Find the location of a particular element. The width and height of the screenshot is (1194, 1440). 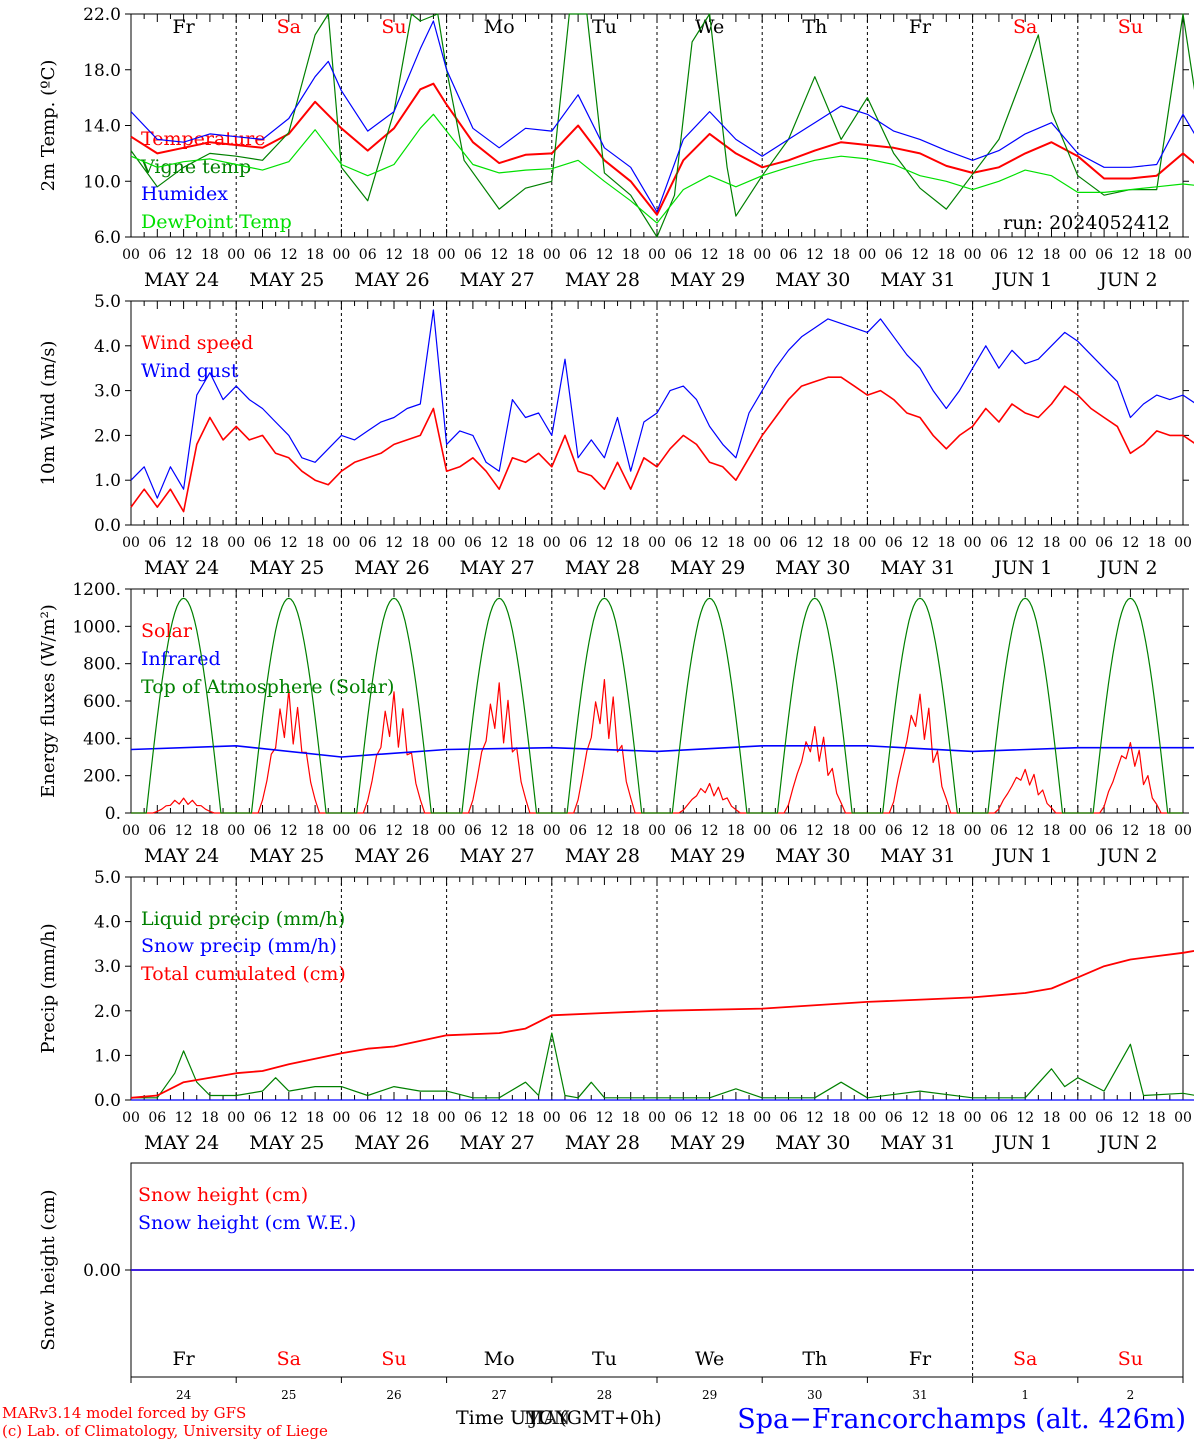

date-label: MAY 25 is located at coordinates (286, 1143).